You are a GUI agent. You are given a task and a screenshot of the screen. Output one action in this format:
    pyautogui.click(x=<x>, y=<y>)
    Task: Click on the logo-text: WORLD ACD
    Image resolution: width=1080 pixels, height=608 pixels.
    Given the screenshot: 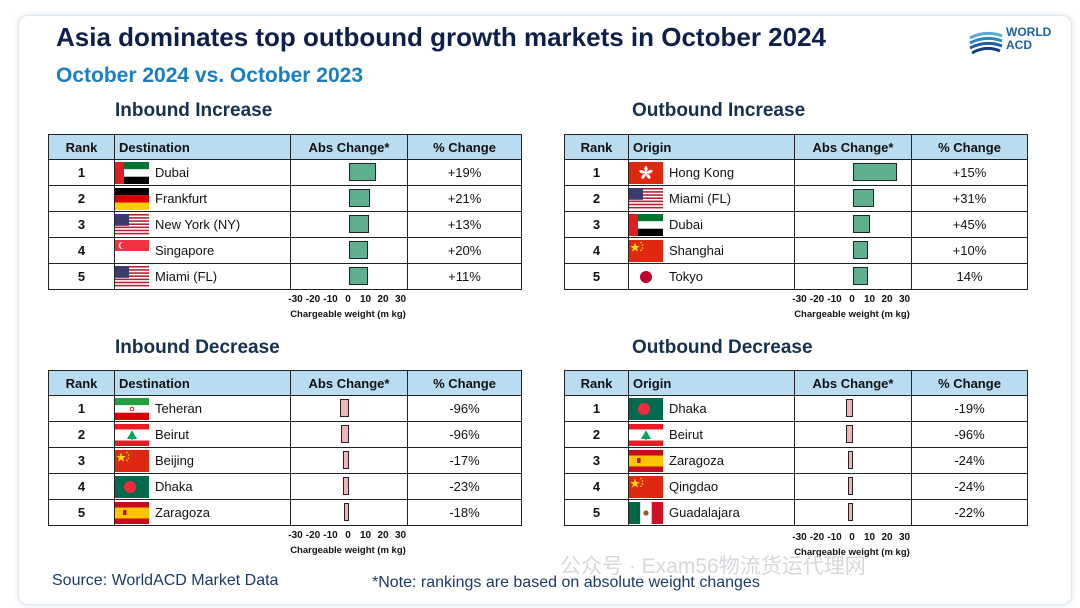 What is the action you would take?
    pyautogui.click(x=1028, y=39)
    